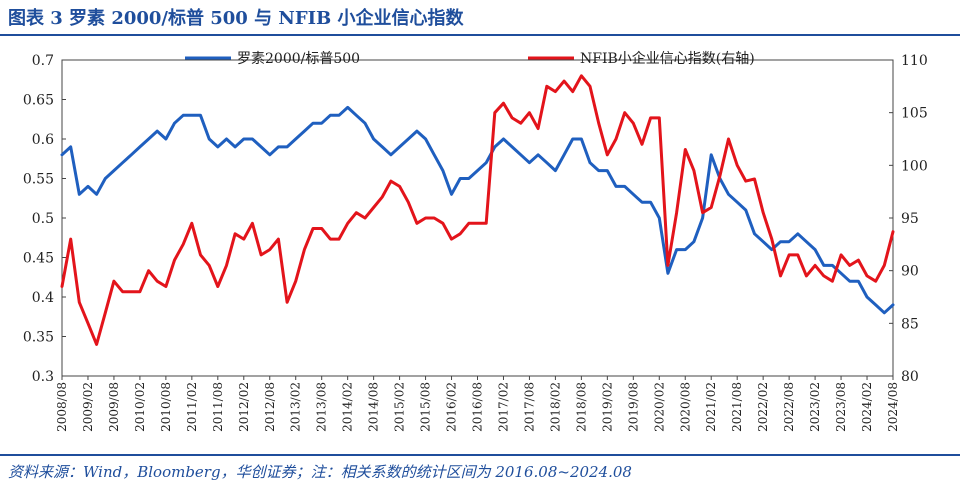  I want to click on title-divider, so click(480, 35).